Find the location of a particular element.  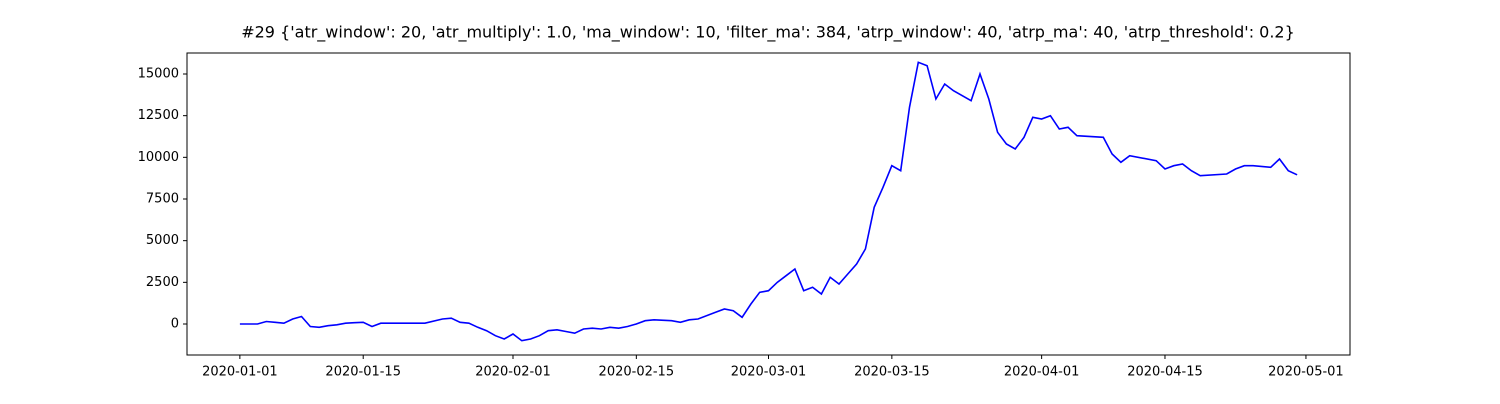

y-tick-label: 0 is located at coordinates (175, 324).